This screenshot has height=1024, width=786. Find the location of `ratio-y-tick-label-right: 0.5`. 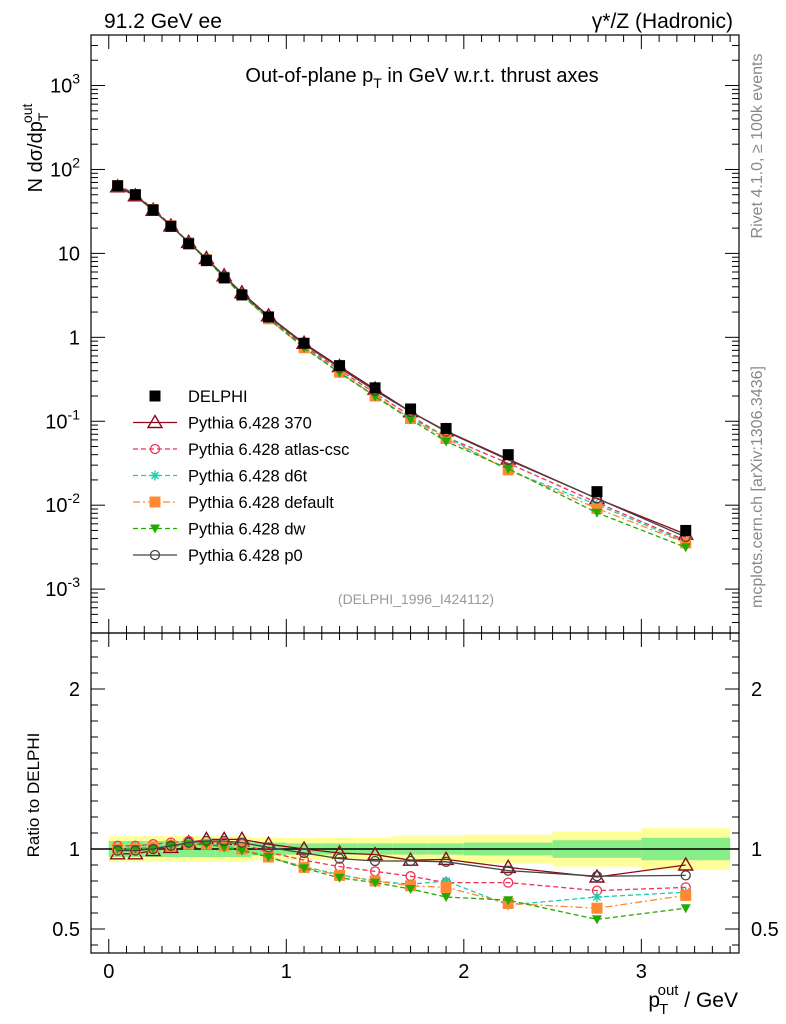

ratio-y-tick-label-right: 0.5 is located at coordinates (765, 930).